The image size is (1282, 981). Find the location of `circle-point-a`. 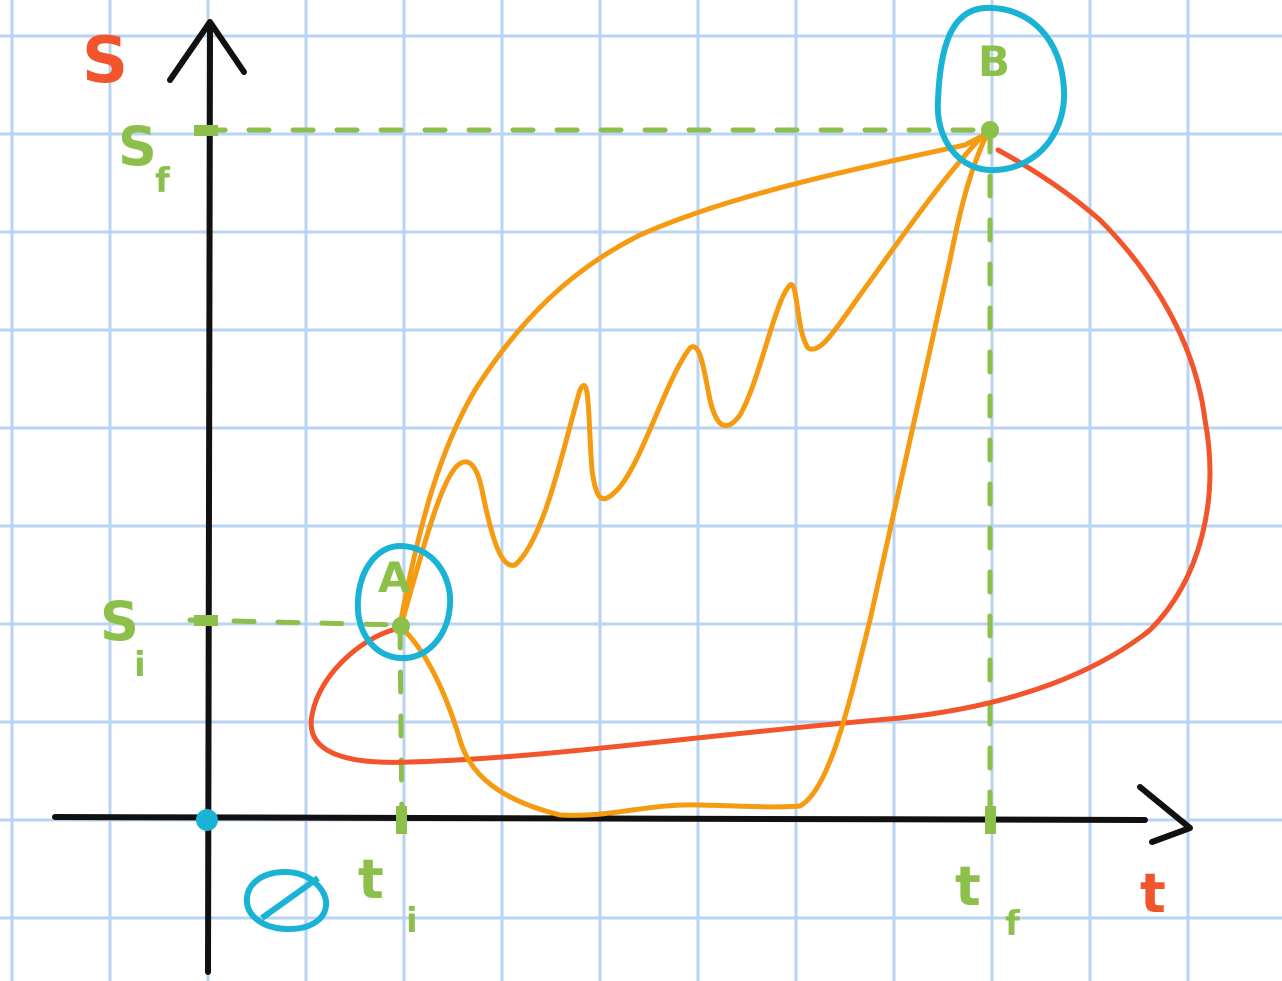

circle-point-a is located at coordinates (404, 602).